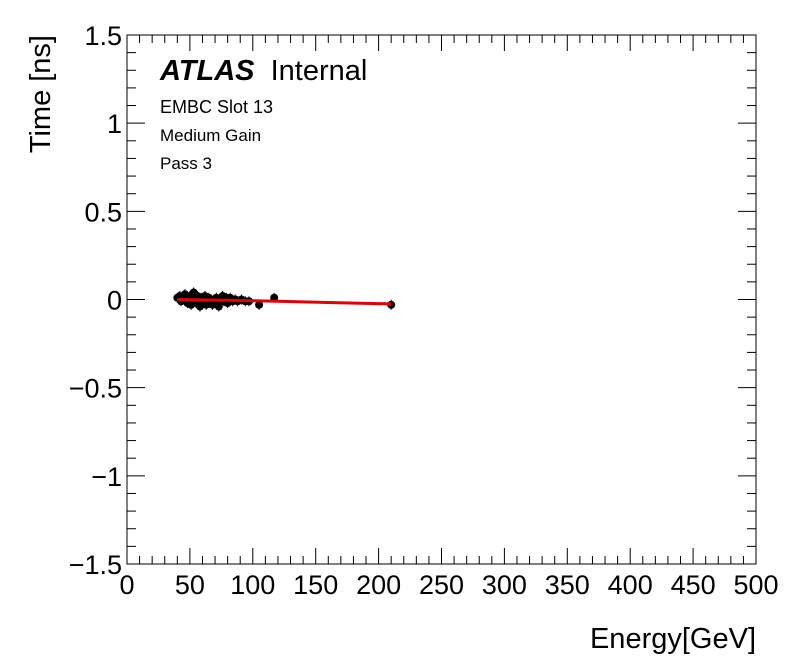 This screenshot has width=796, height=672. Describe the element at coordinates (319, 71) in the screenshot. I see `atlas-status: Internal` at that location.